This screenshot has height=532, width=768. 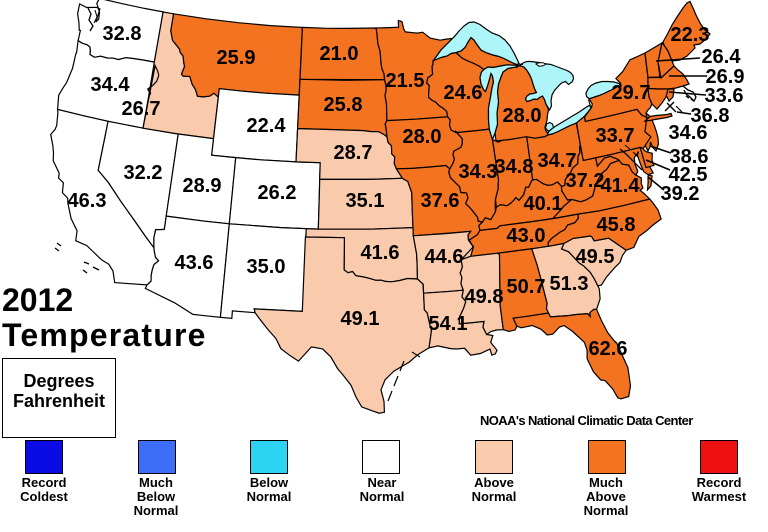 I want to click on svg-text: 38.6, so click(x=689, y=157).